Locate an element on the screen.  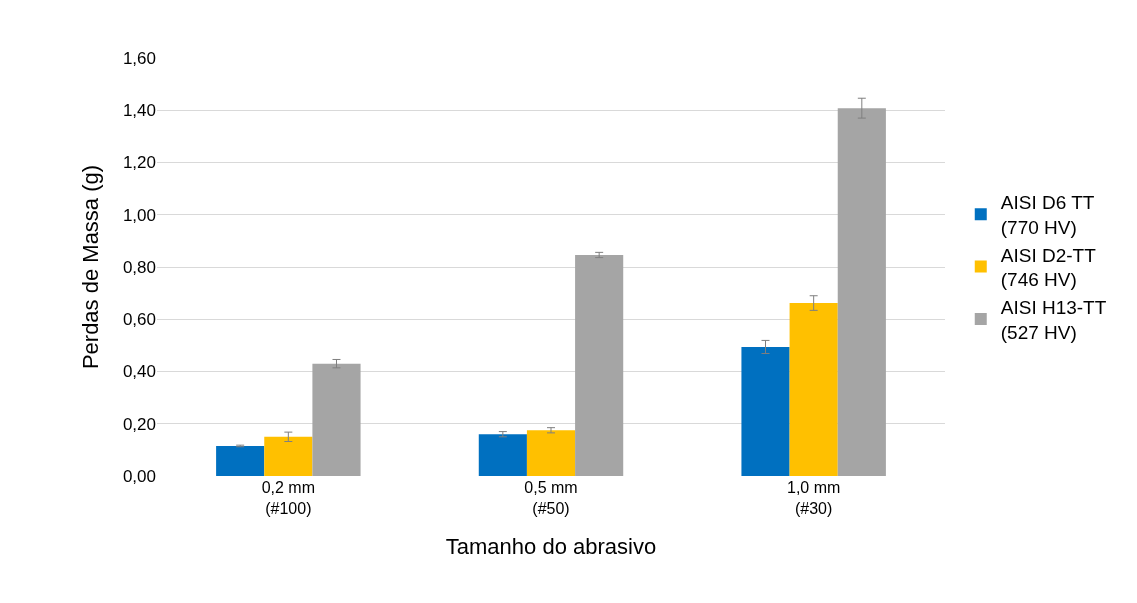
x-axis-title: Tamanho do abrasivo is located at coordinates (551, 546).